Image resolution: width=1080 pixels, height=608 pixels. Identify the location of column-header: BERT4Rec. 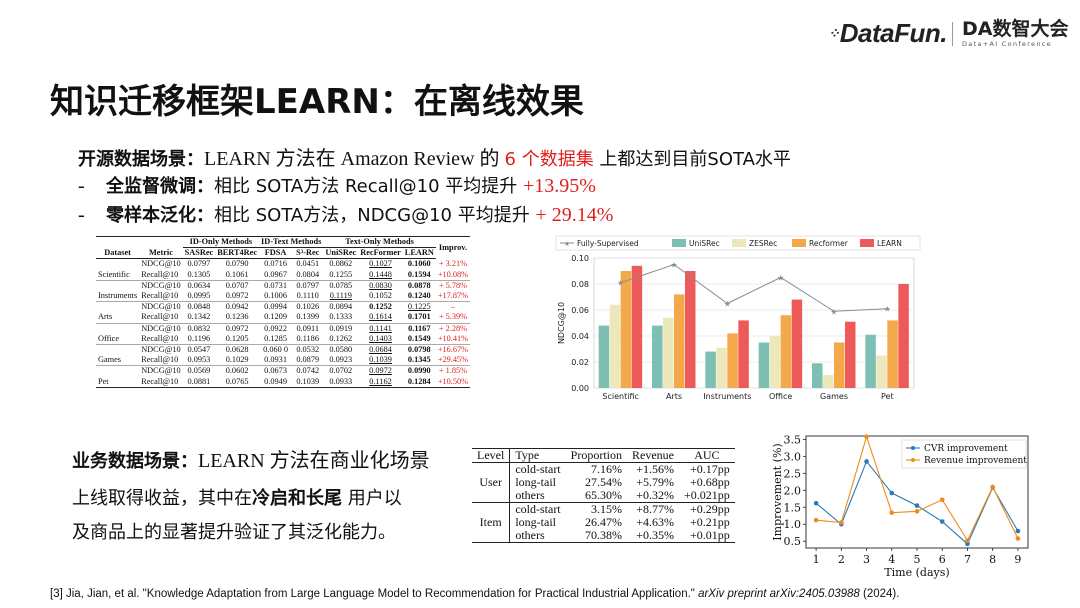
(237, 253).